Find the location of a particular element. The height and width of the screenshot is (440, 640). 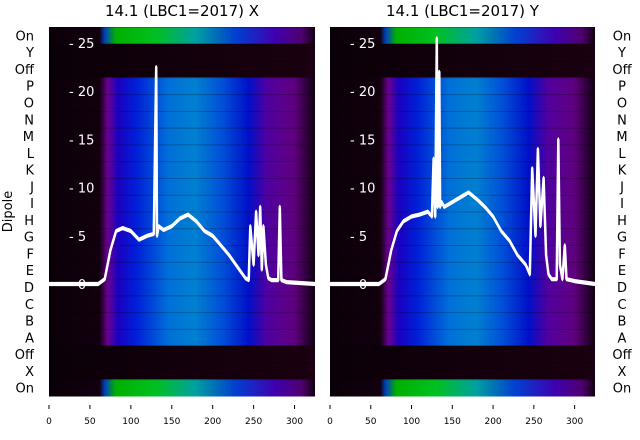

row-label: B is located at coordinates (29, 322).